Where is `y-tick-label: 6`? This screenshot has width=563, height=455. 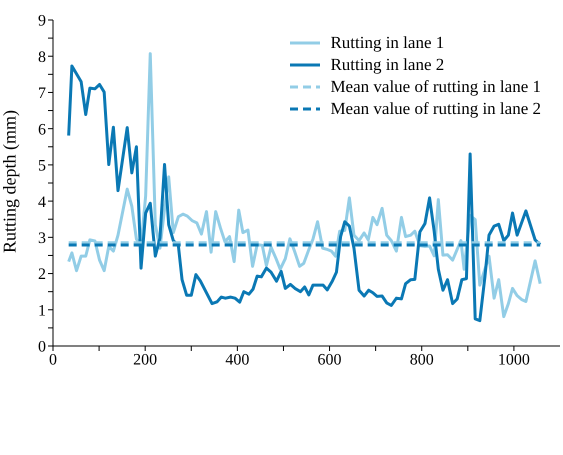 y-tick-label: 6 is located at coordinates (42, 129).